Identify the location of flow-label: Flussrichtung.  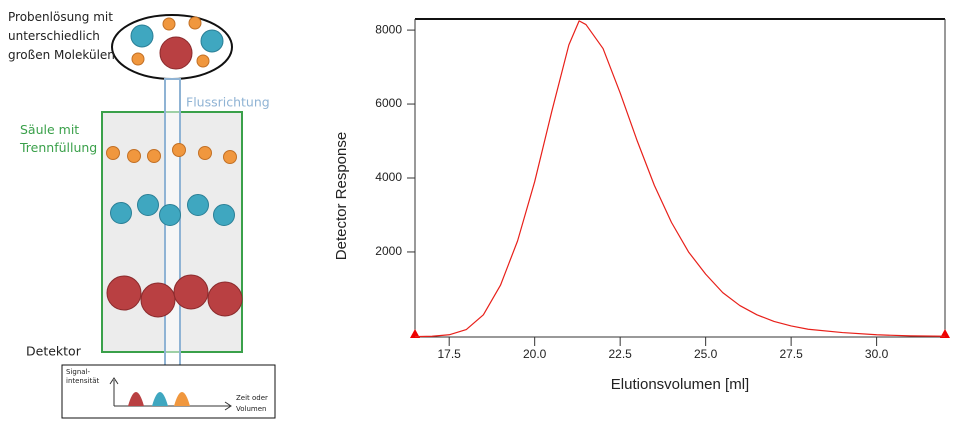
(228, 102).